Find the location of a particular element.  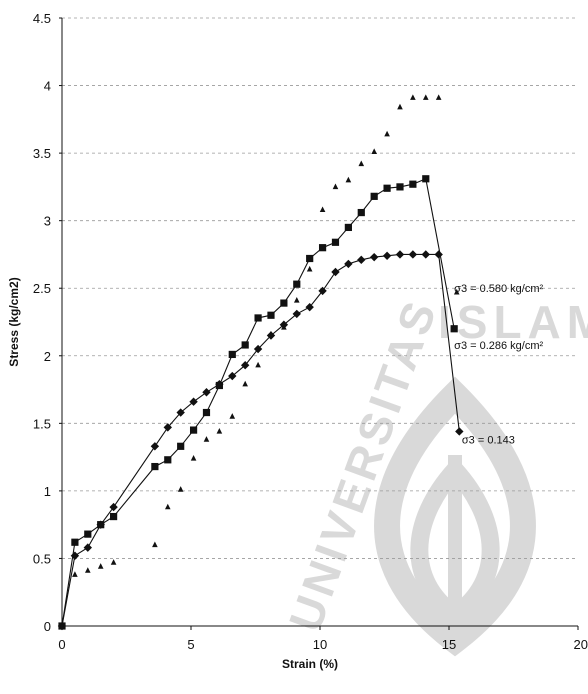

y-tick-label: 1 is located at coordinates (47, 491).